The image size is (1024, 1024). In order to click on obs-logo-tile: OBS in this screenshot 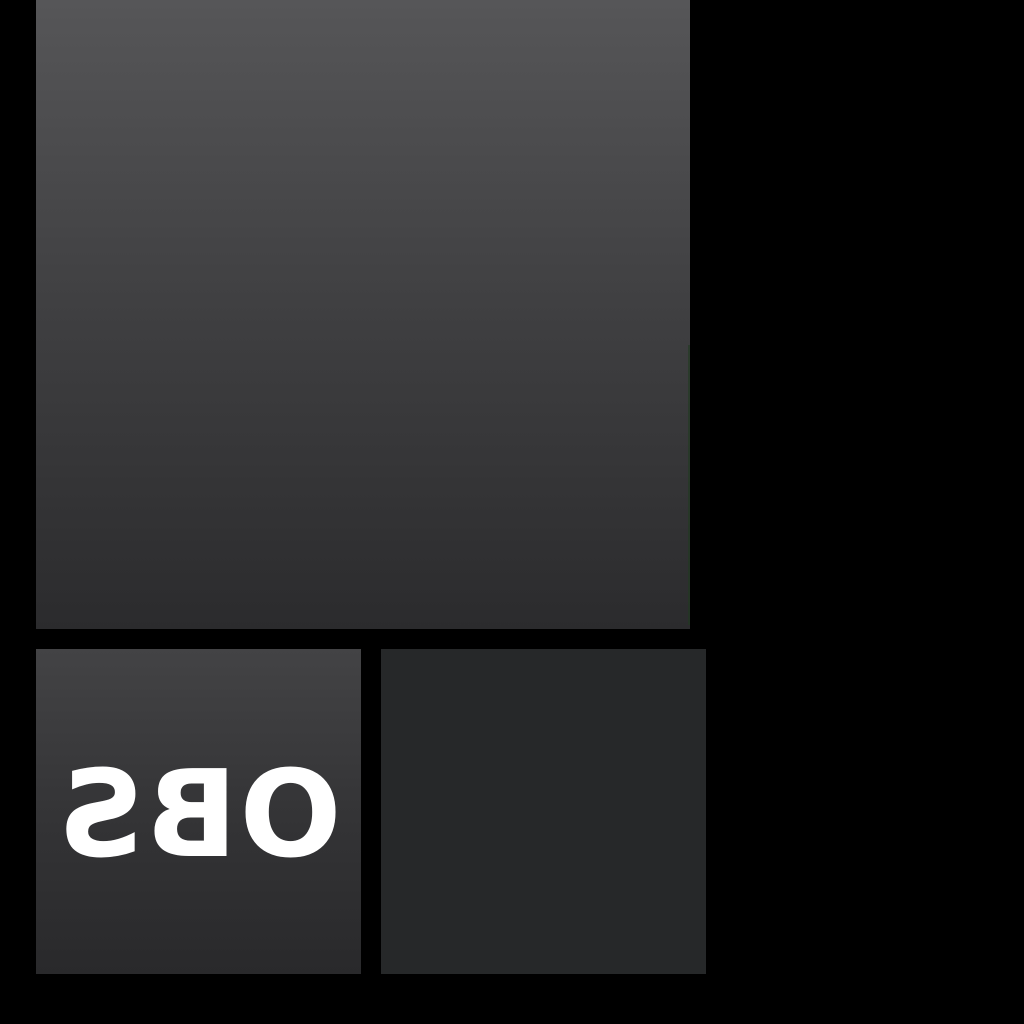, I will do `click(198, 811)`.